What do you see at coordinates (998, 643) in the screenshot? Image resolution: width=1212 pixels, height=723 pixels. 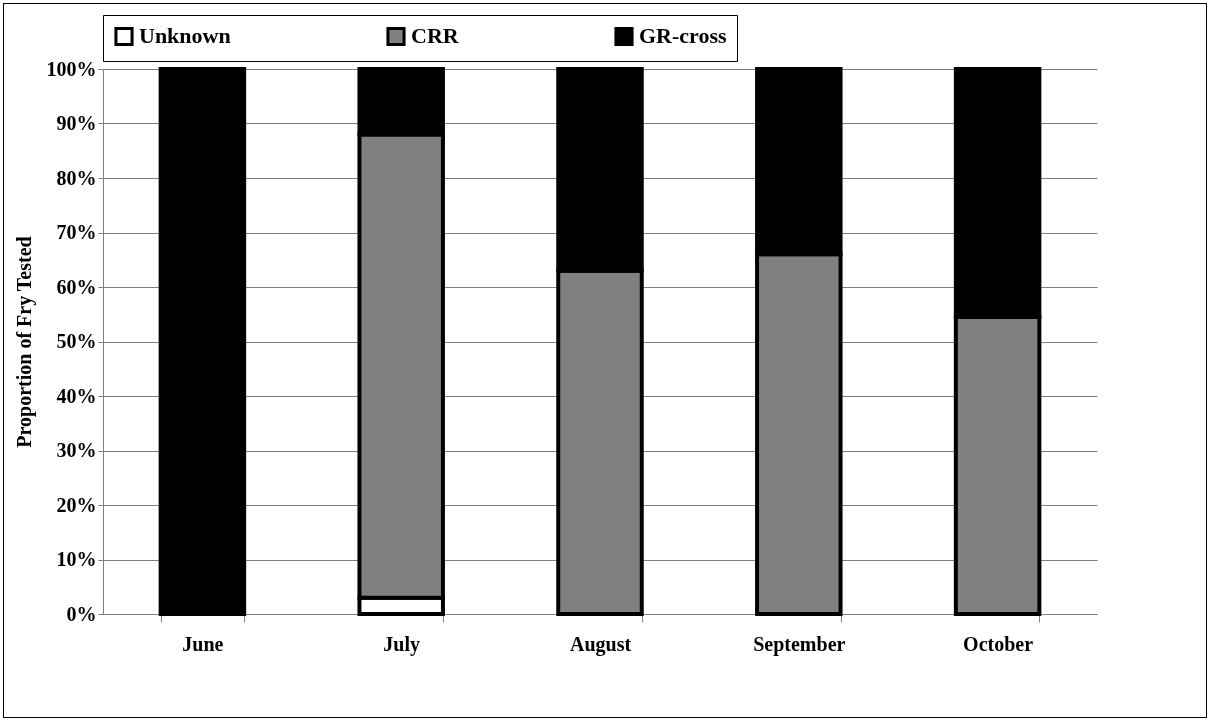 I see `x-tick-label: October` at bounding box center [998, 643].